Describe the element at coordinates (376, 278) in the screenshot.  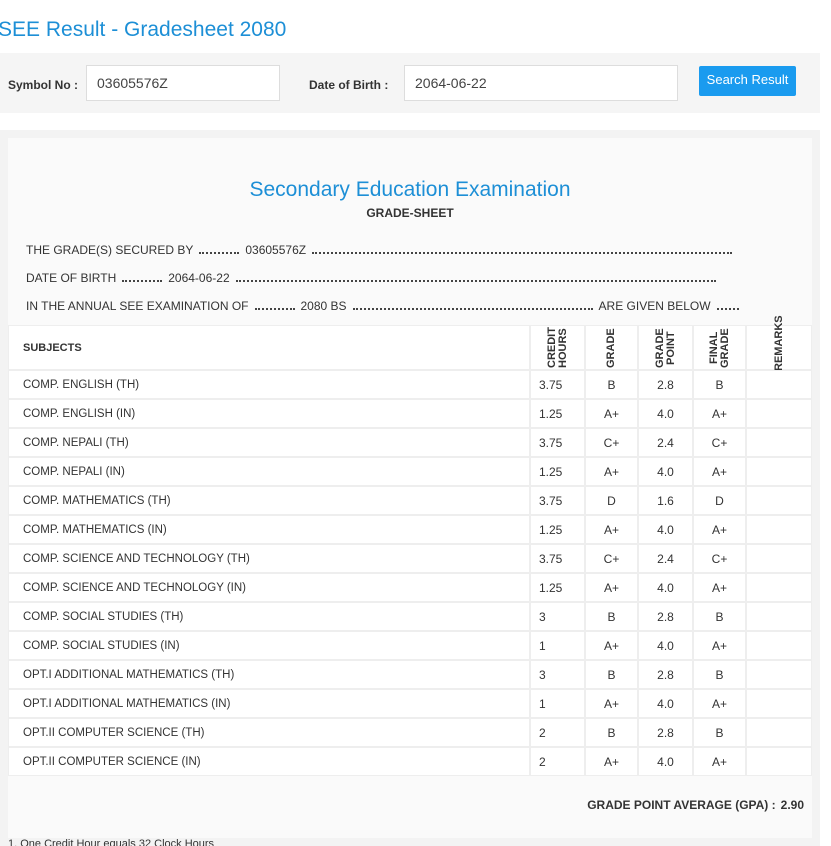
I see `info-line: DATE OF BIRTH 2064-06-22` at that location.